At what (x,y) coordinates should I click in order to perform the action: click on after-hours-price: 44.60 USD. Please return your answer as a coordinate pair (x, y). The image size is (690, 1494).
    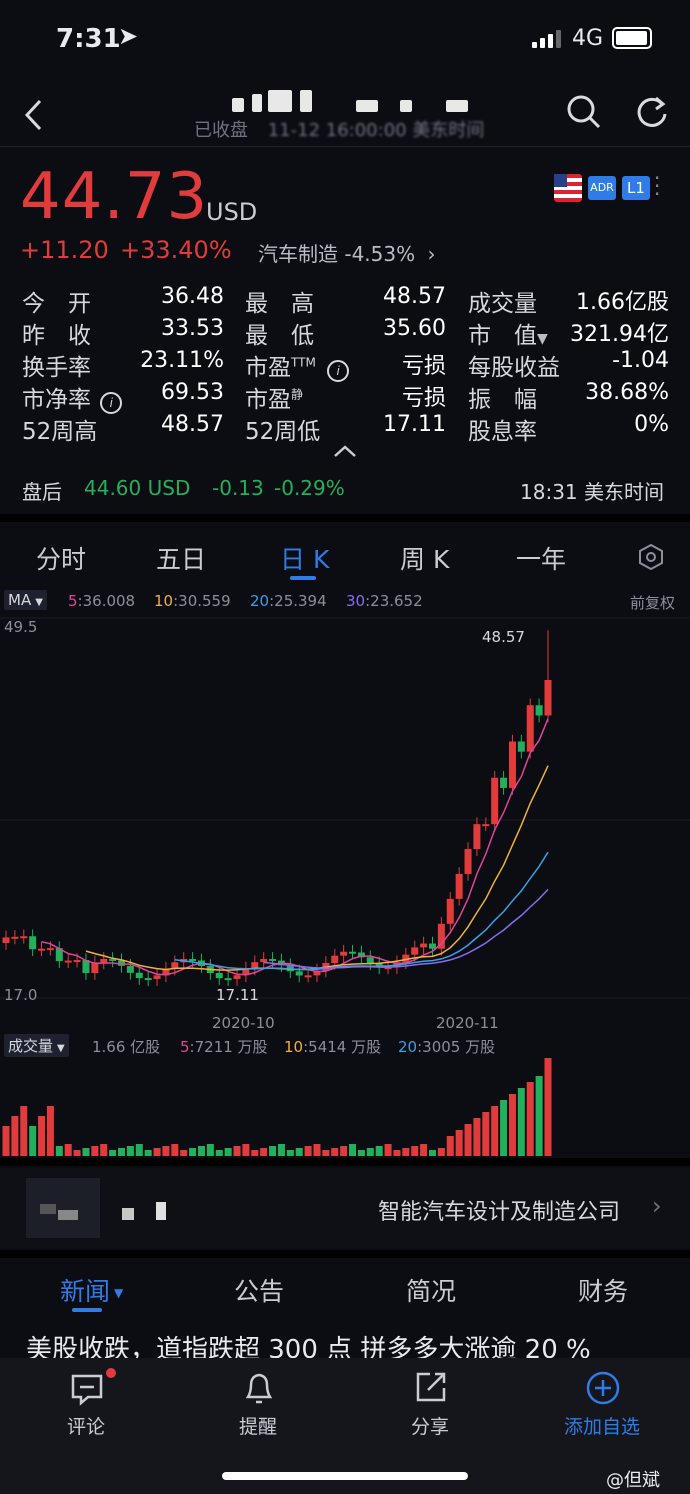
    Looking at the image, I should click on (137, 488).